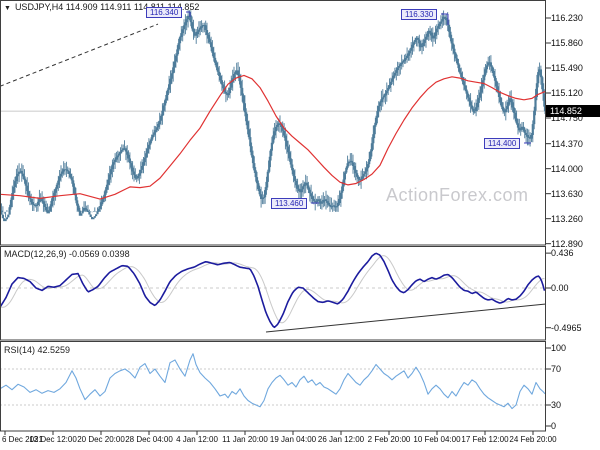 This screenshot has width=600, height=450. I want to click on watermark: ActionForex.com, so click(457, 195).